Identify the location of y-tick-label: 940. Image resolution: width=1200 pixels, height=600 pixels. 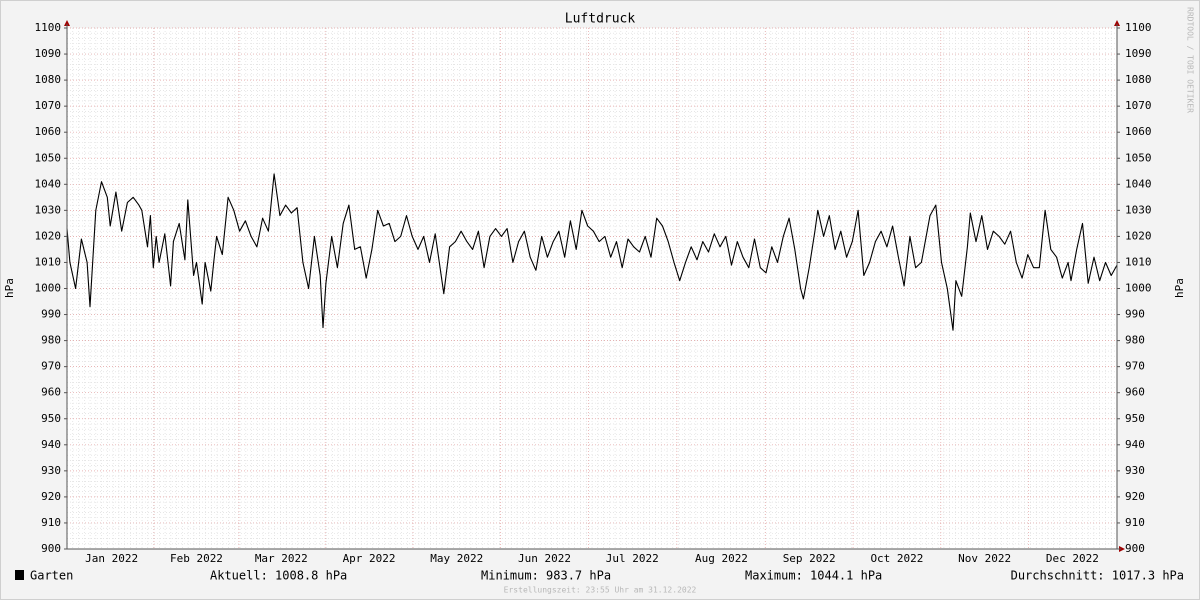
(51, 444).